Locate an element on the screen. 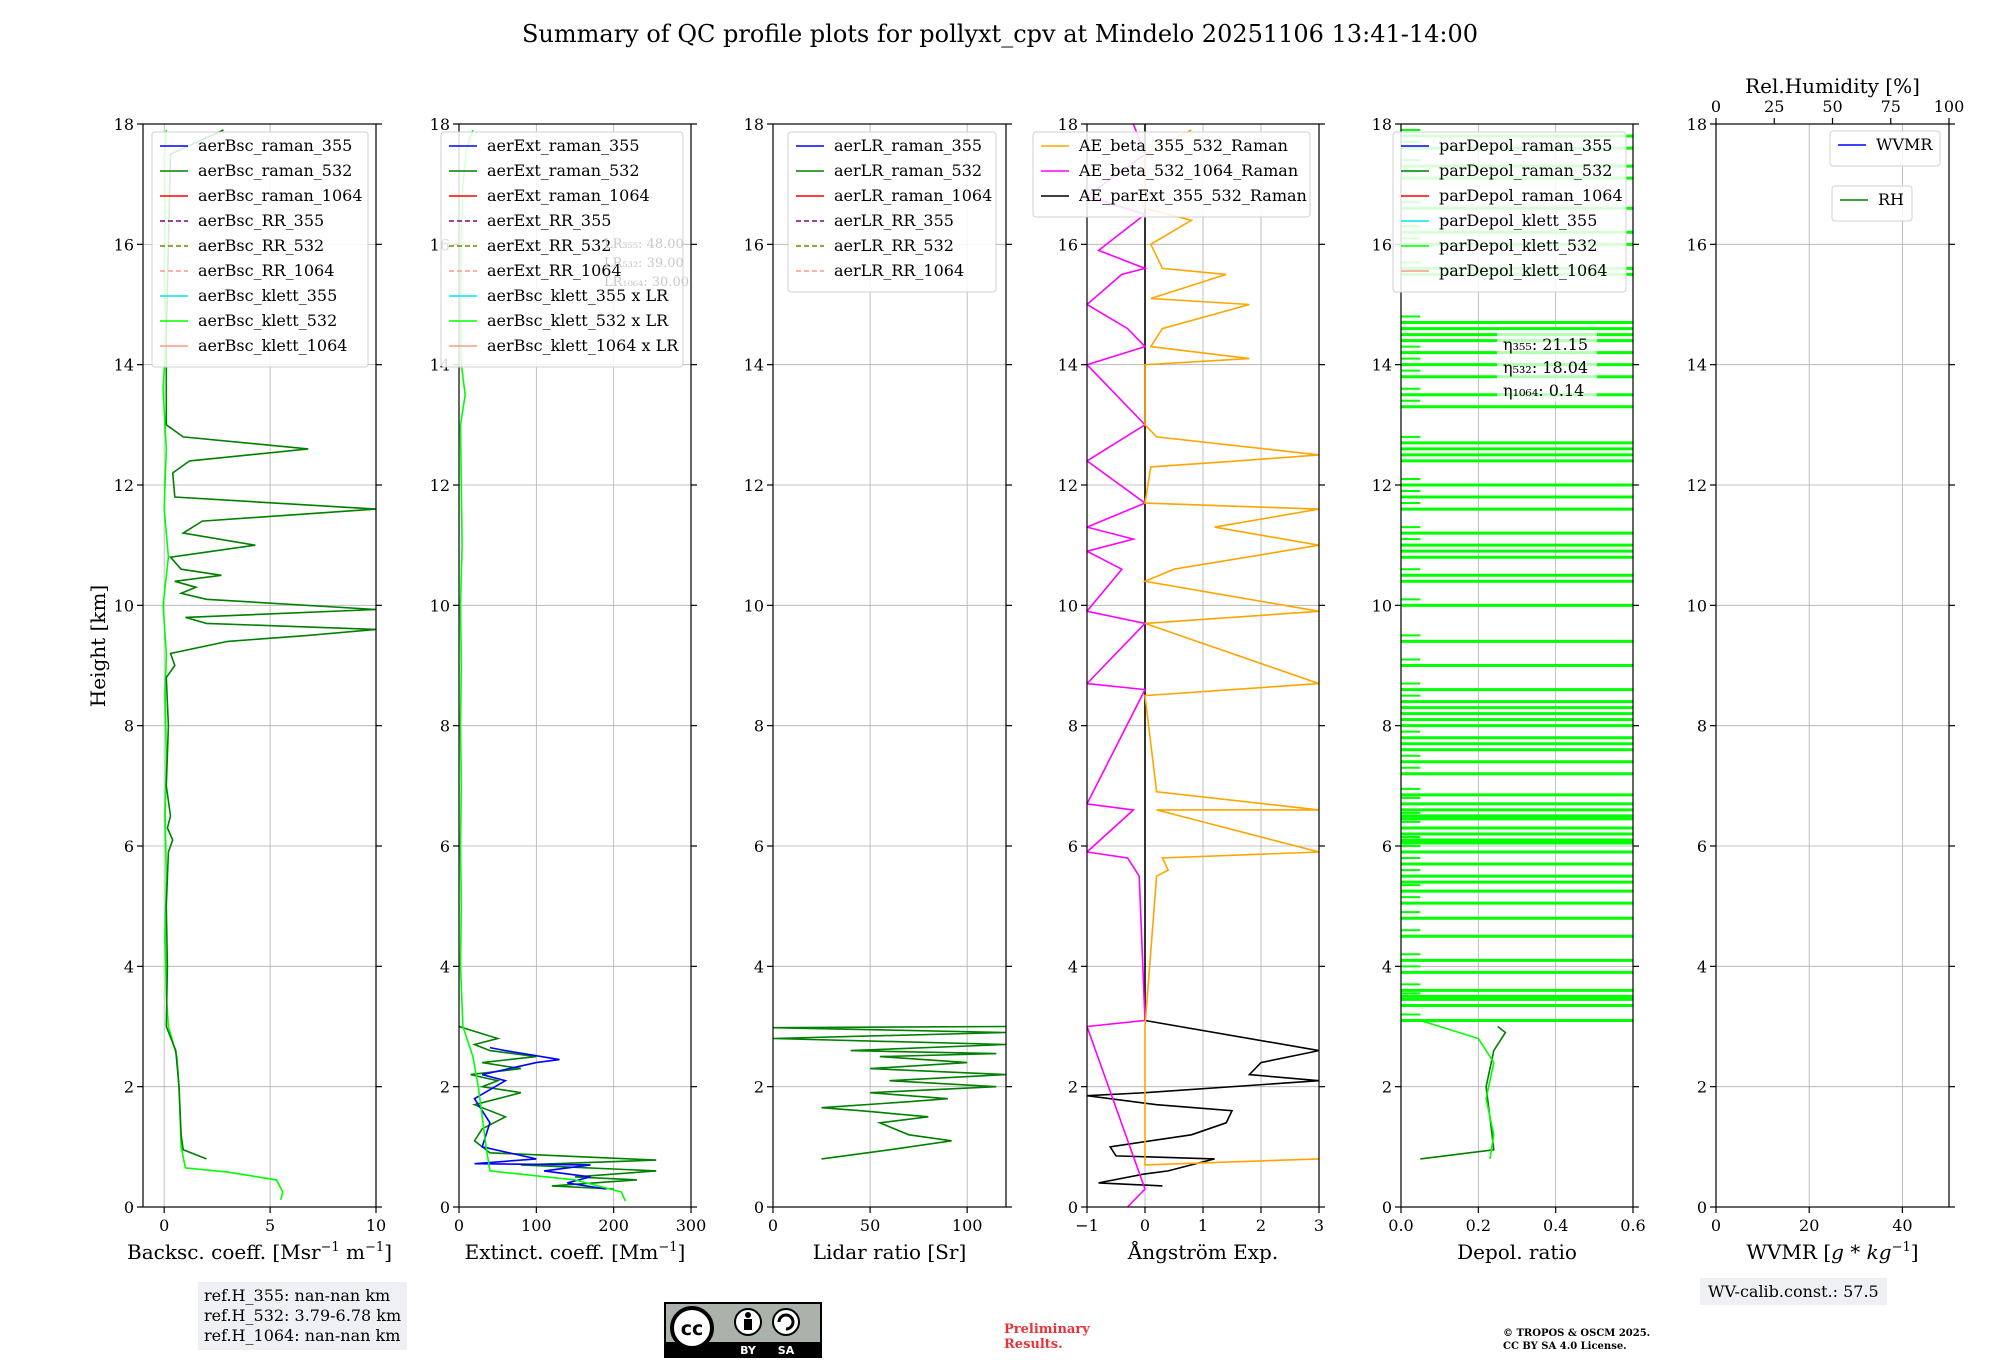 The image size is (2000, 1360). eta-annotation: η₁₀₆₄: 0.14 is located at coordinates (1543, 390).